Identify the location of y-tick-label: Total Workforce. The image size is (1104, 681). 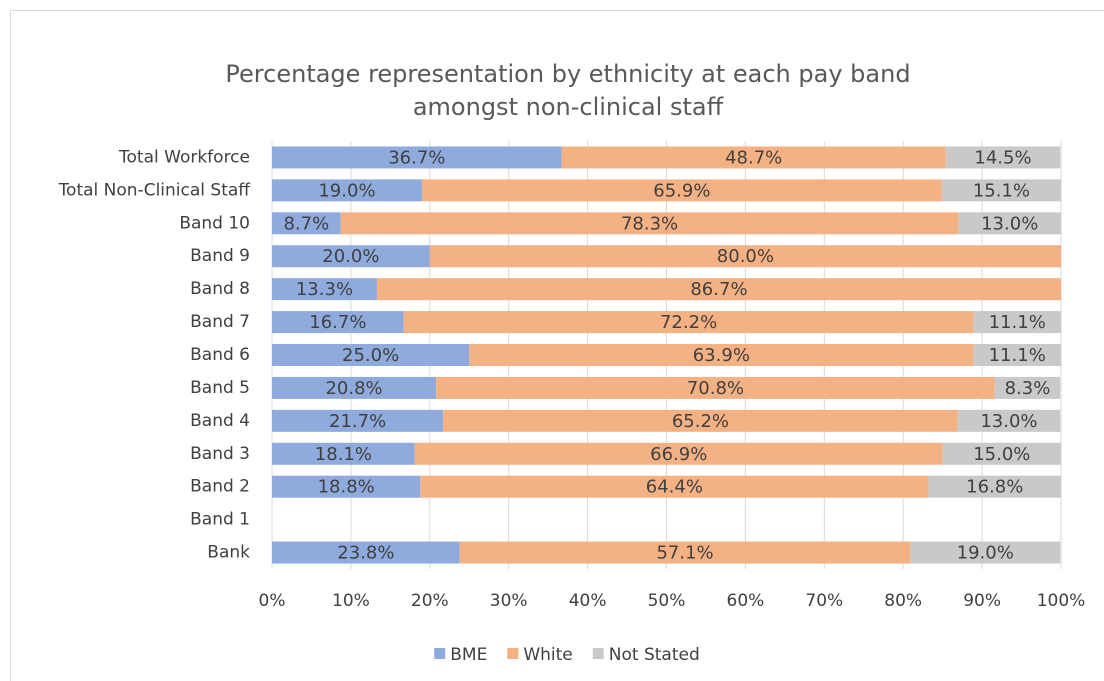
(184, 157).